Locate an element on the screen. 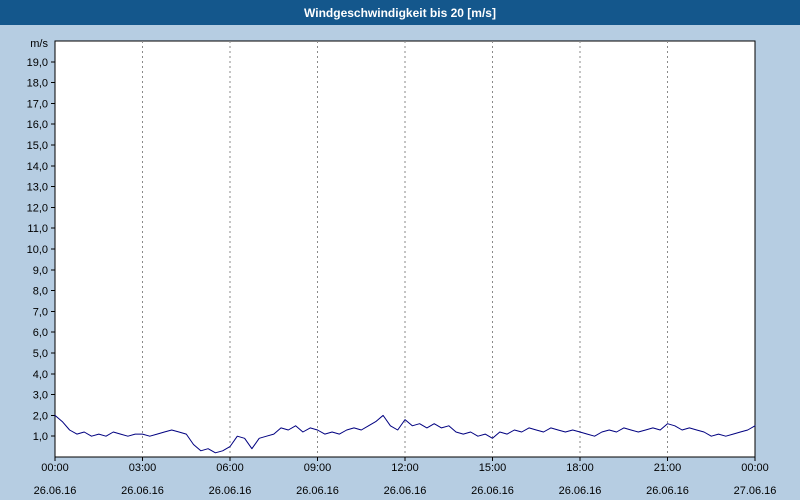 This screenshot has width=800, height=500. x-tick-time-label: 12:00 is located at coordinates (405, 468).